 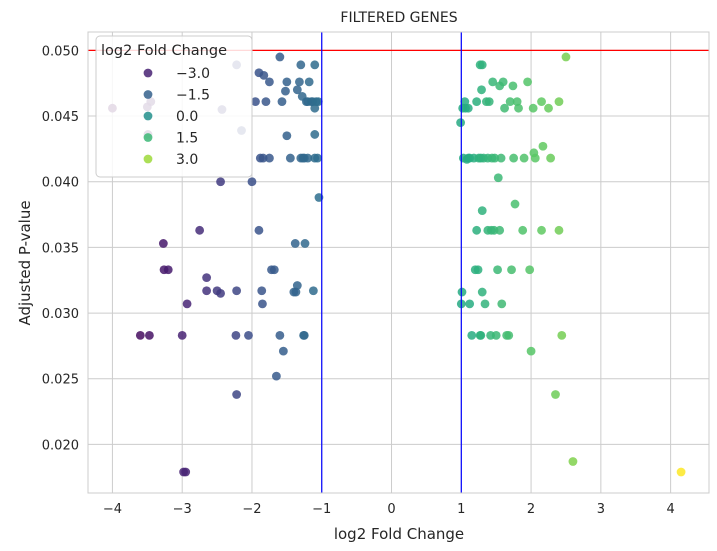 I want to click on y-axis-title: Adjusted P-value, so click(x=25, y=262).